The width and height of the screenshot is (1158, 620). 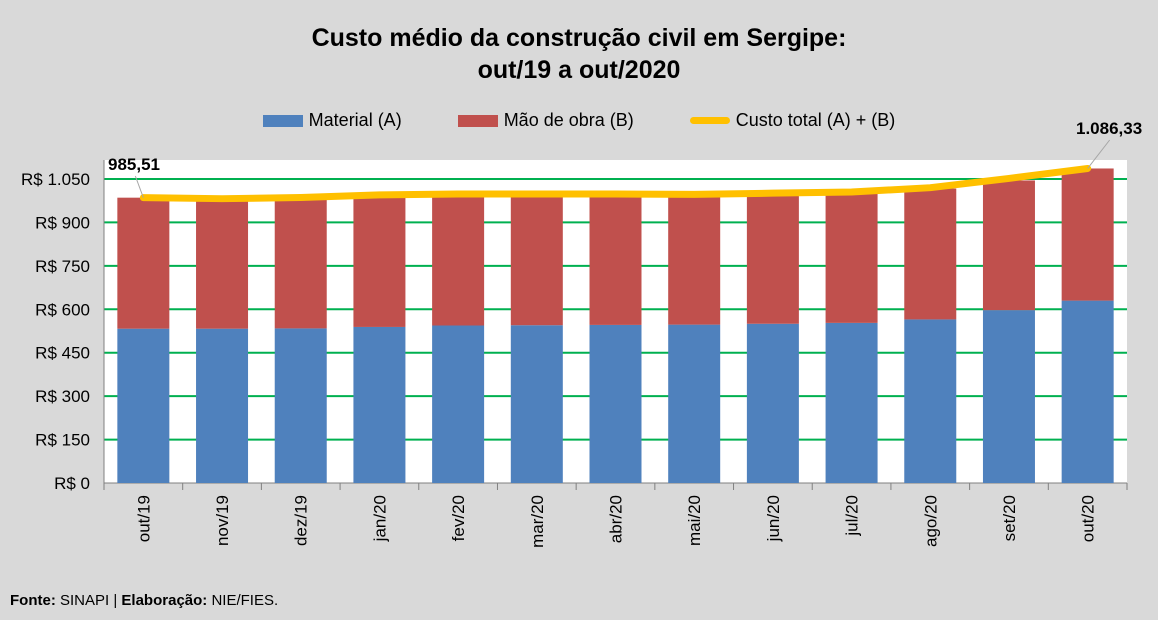 I want to click on y-tick-label-7: R$ 1.050, so click(x=55, y=179).